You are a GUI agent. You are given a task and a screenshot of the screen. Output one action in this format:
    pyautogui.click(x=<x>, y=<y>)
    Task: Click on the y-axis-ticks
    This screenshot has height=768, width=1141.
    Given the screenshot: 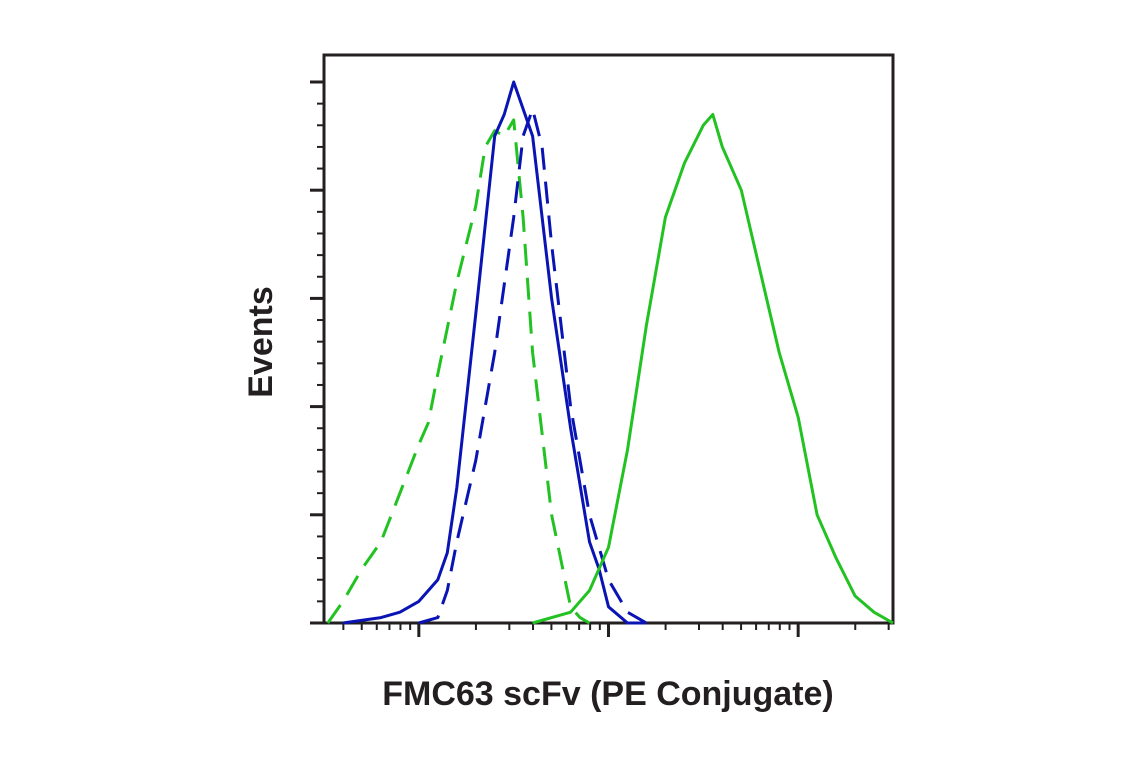 What is the action you would take?
    pyautogui.click(x=317, y=352)
    